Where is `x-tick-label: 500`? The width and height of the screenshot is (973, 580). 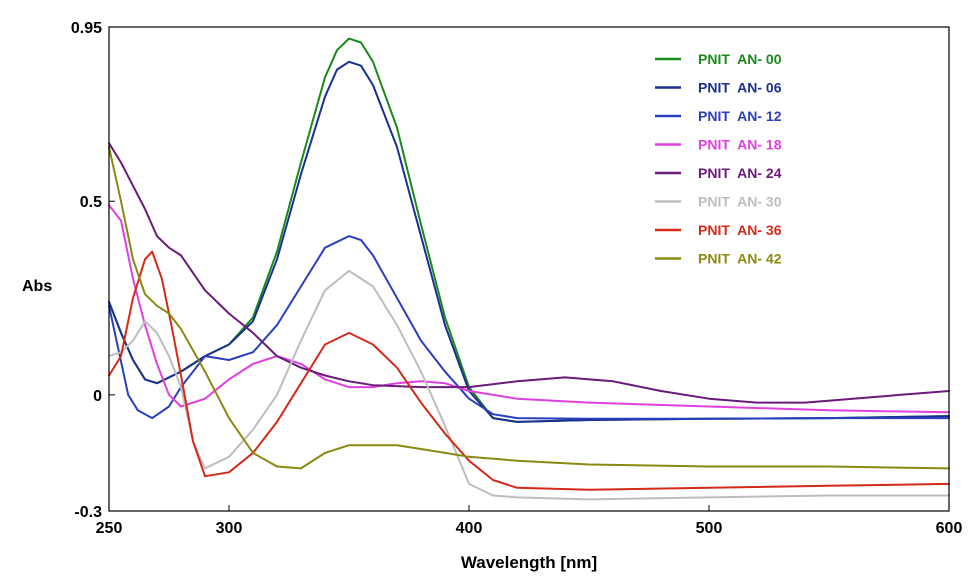 x-tick-label: 500 is located at coordinates (709, 528).